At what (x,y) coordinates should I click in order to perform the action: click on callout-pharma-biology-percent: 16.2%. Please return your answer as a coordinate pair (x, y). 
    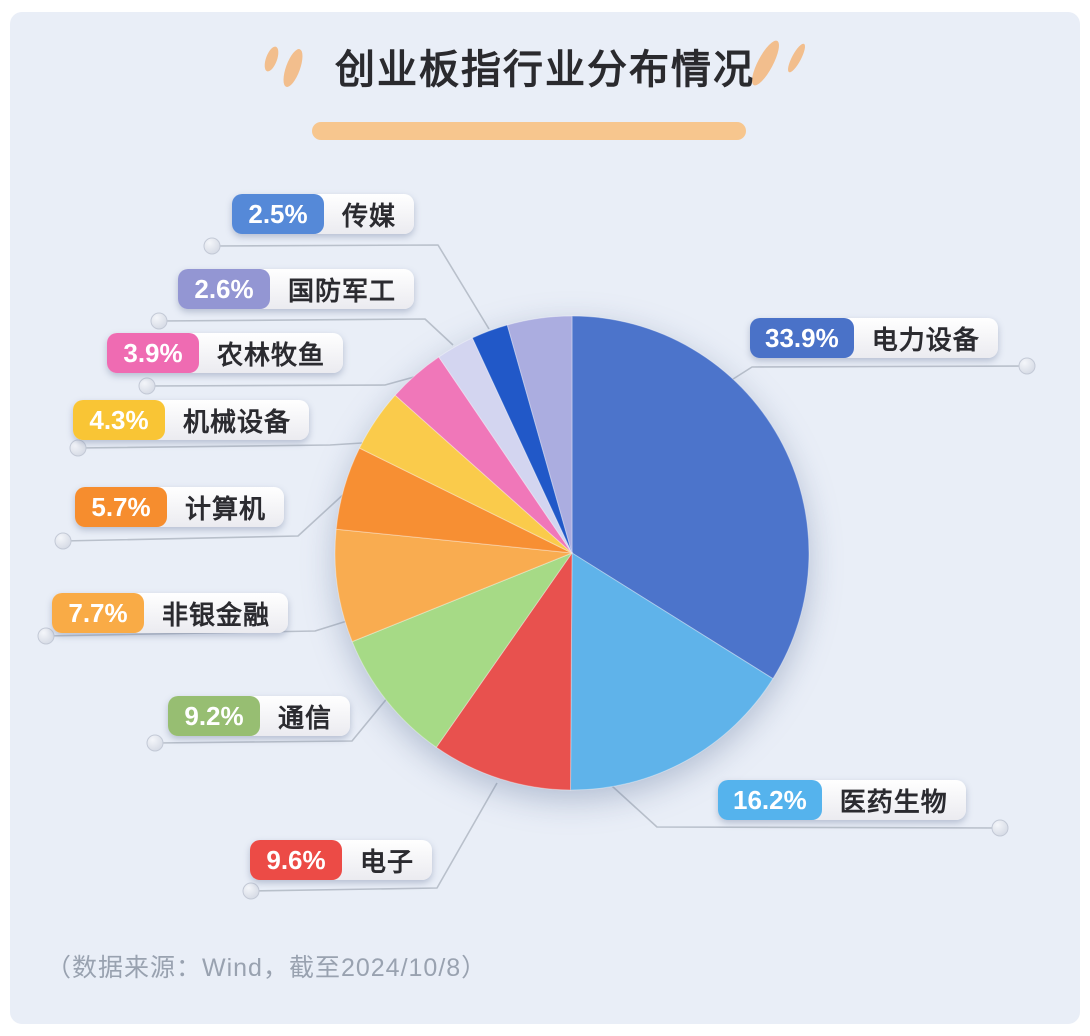
    Looking at the image, I should click on (770, 800).